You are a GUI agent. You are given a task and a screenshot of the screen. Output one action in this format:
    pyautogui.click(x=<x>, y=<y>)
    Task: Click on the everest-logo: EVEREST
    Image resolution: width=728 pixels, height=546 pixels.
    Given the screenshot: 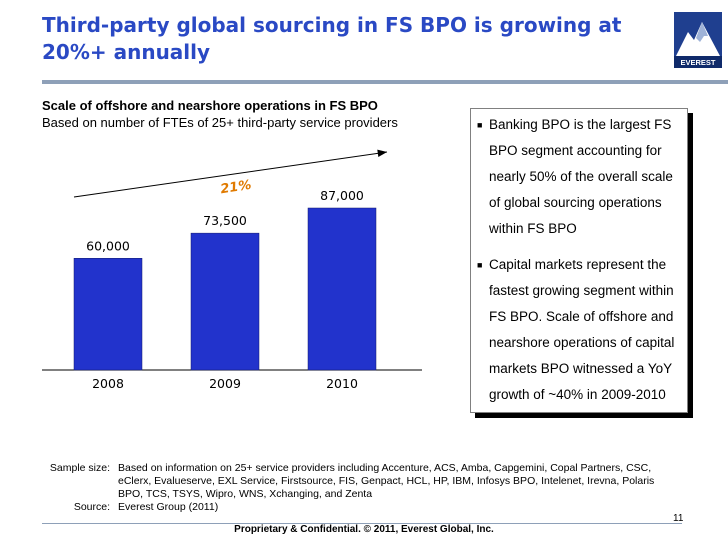 What is the action you would take?
    pyautogui.click(x=698, y=40)
    